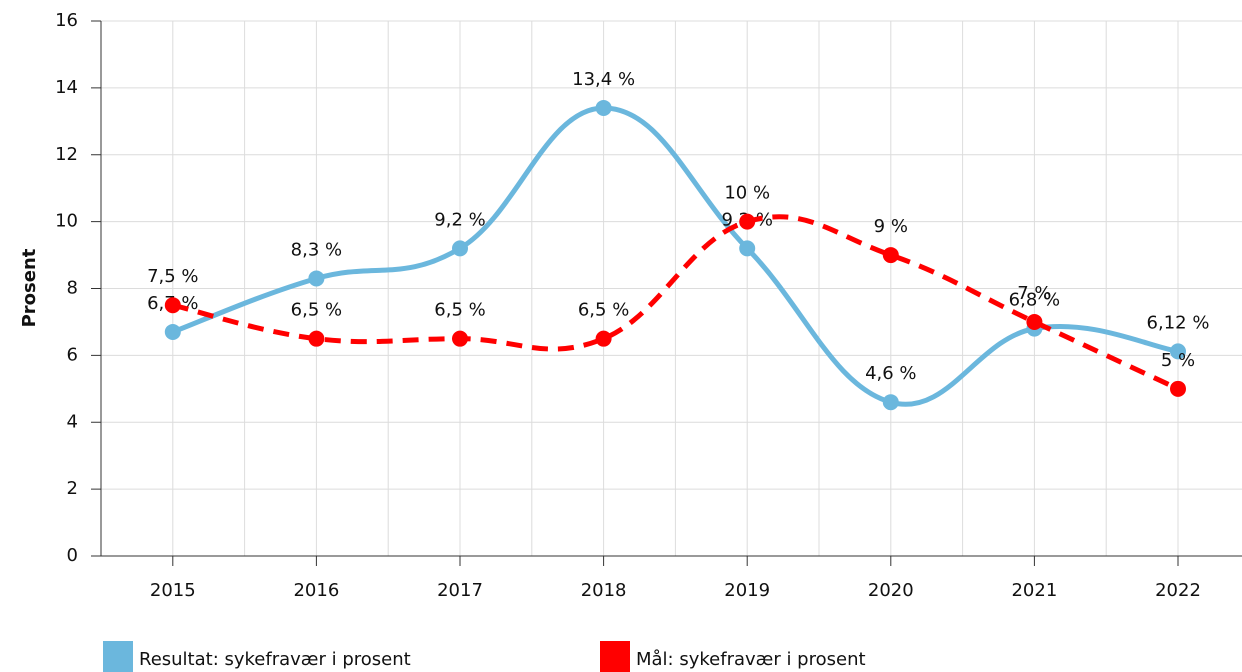 This screenshot has width=1242, height=672. Describe the element at coordinates (1034, 293) in the screenshot. I see `data-label: 7 %` at that location.